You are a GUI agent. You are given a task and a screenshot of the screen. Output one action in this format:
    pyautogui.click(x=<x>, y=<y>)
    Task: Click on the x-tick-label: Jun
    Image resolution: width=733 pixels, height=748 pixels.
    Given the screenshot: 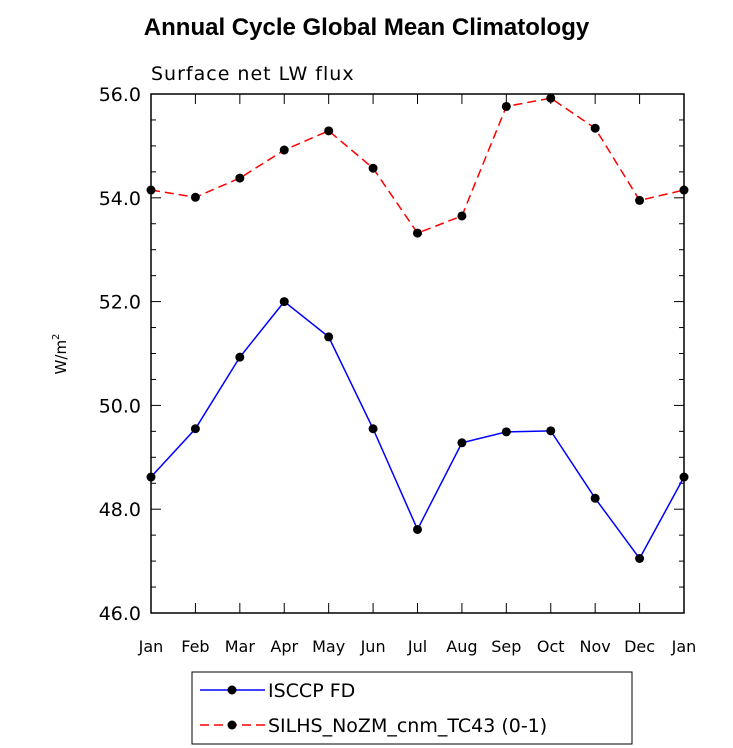 What is the action you would take?
    pyautogui.click(x=373, y=646)
    